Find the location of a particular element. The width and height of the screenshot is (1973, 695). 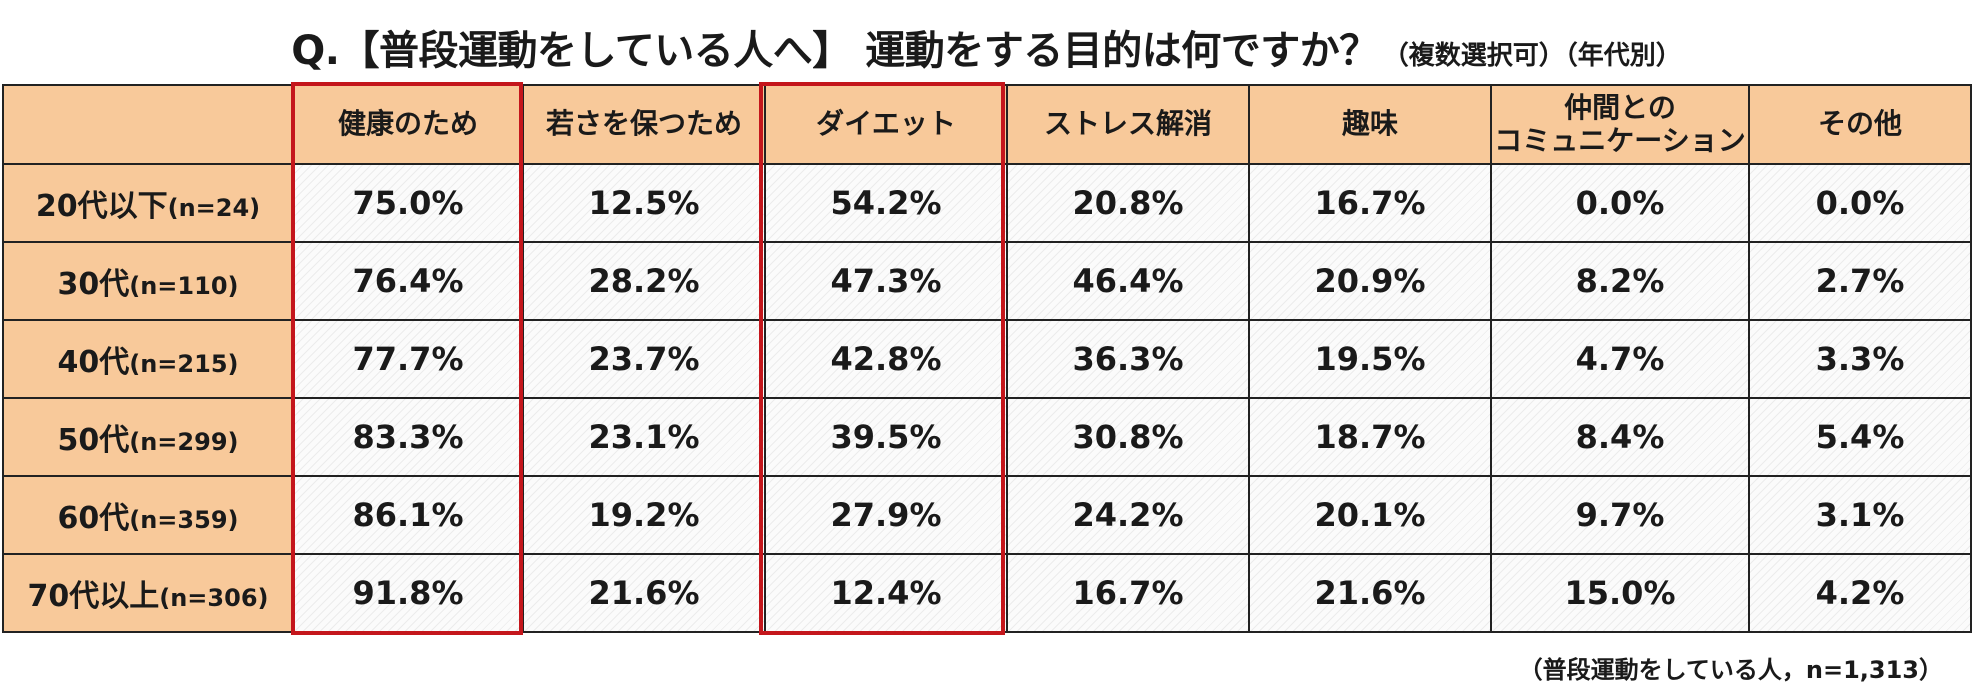

data-cell: 77.7% is located at coordinates (408, 359).